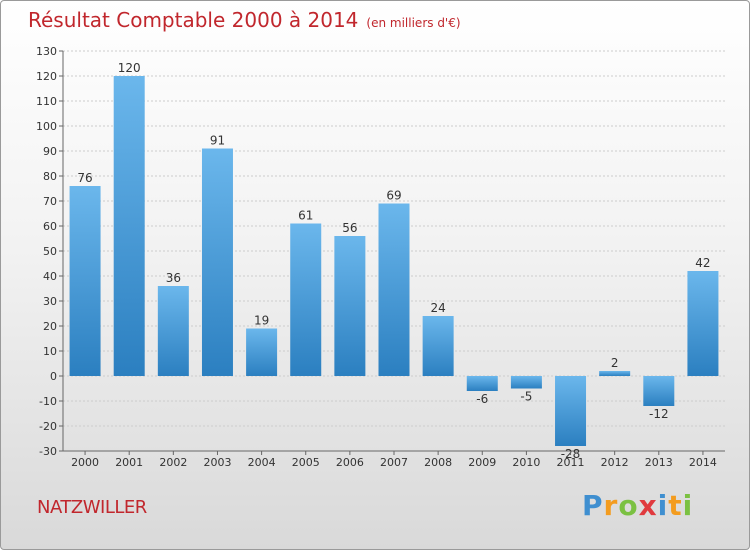 This screenshot has width=750, height=550. I want to click on value-label-2001: 120, so click(129, 68).